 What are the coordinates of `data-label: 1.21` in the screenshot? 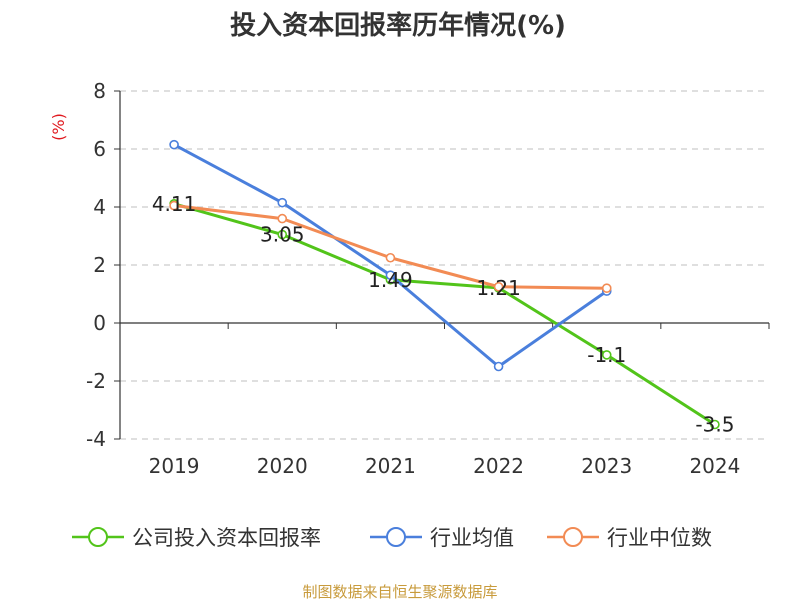 It's located at (498, 288).